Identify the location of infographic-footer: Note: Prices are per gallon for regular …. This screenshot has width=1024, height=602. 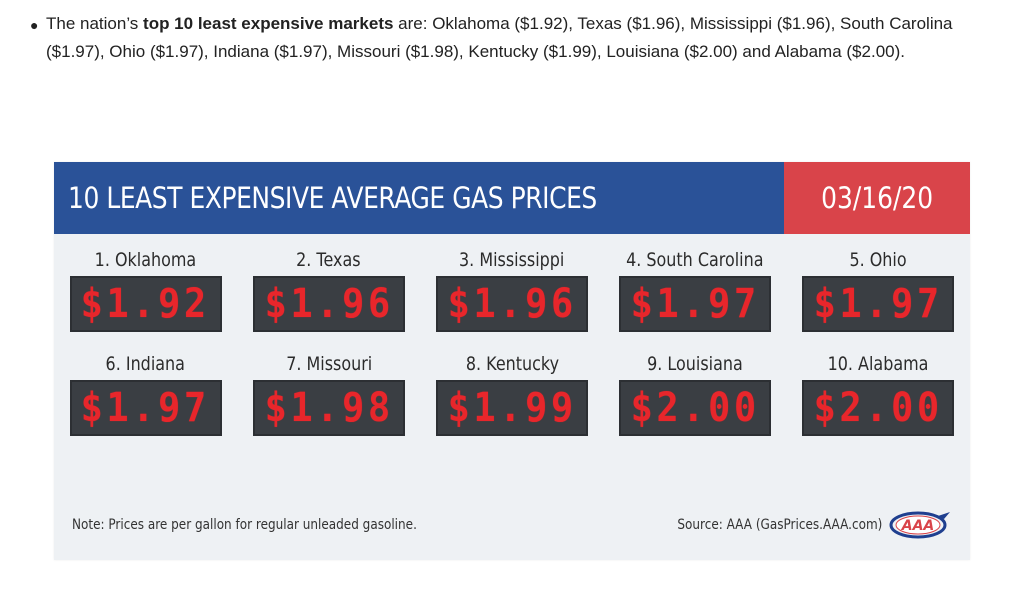
(512, 525).